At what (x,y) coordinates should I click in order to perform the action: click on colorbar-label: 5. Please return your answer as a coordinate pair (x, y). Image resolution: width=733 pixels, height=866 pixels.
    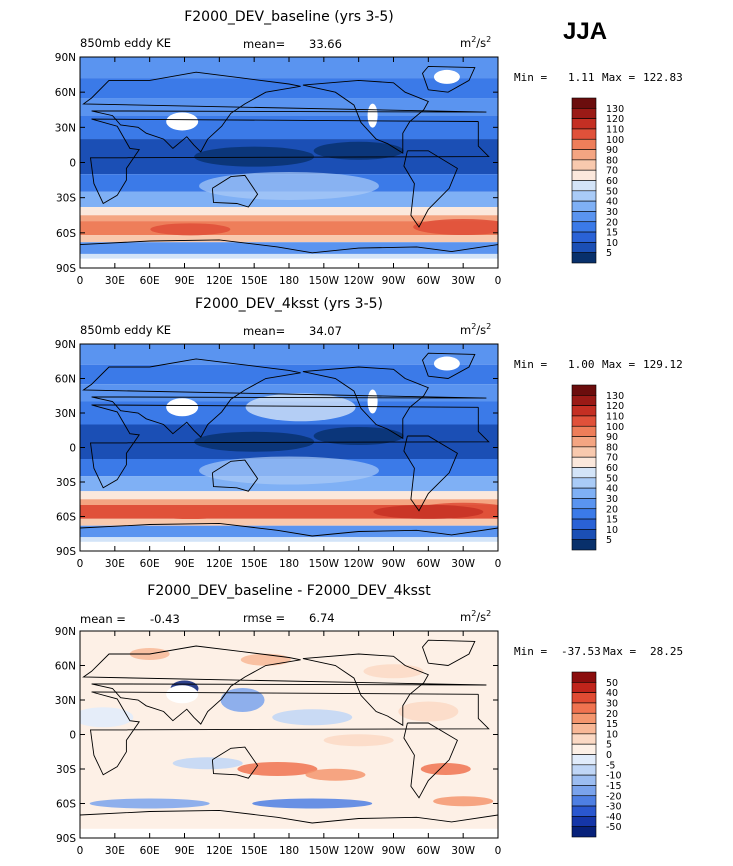
    Looking at the image, I should click on (609, 745).